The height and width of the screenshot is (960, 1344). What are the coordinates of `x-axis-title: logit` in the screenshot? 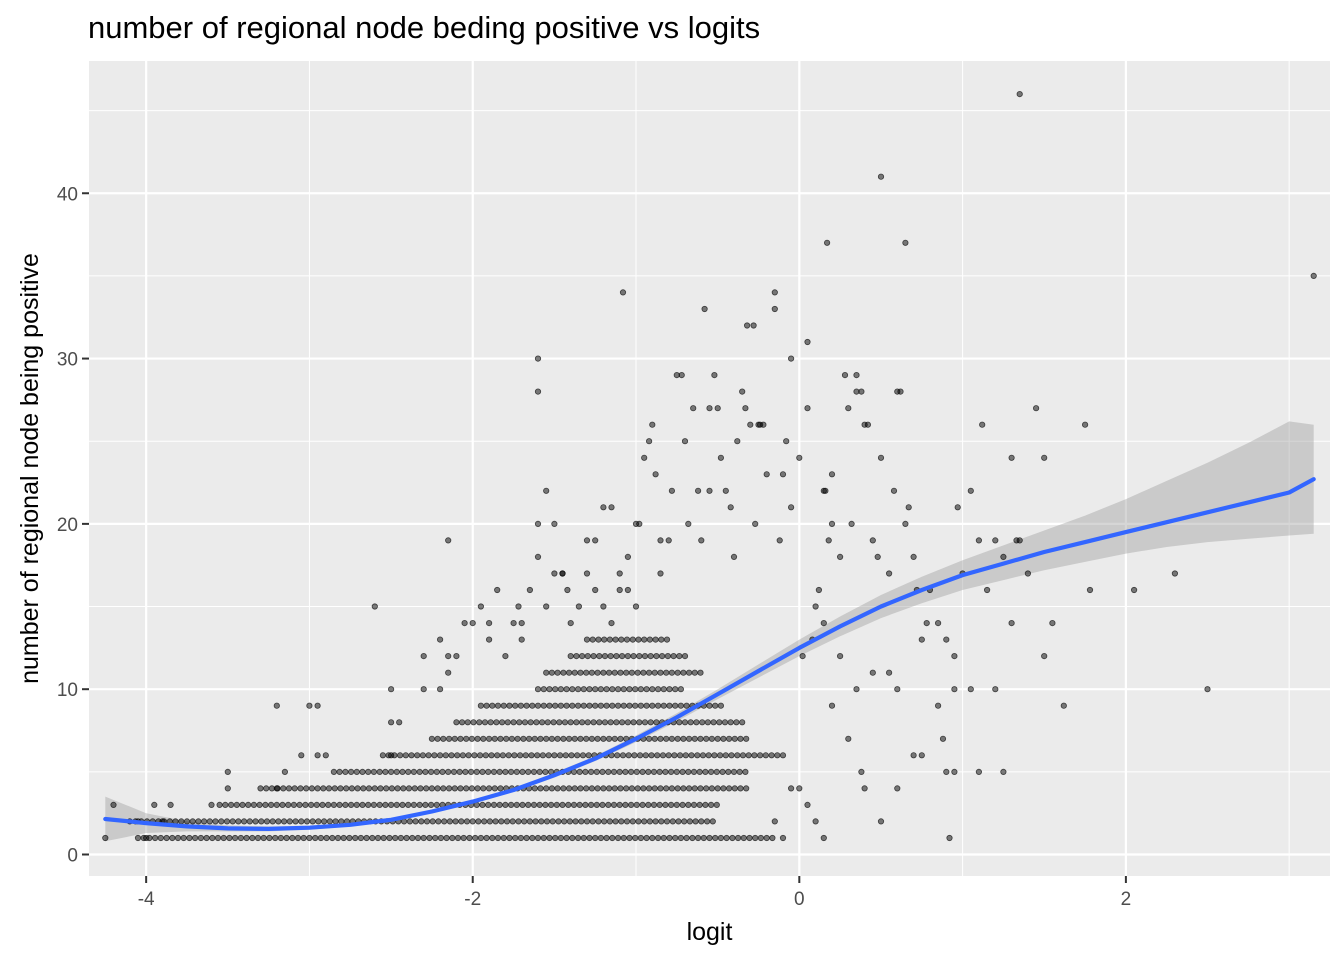 It's located at (710, 932).